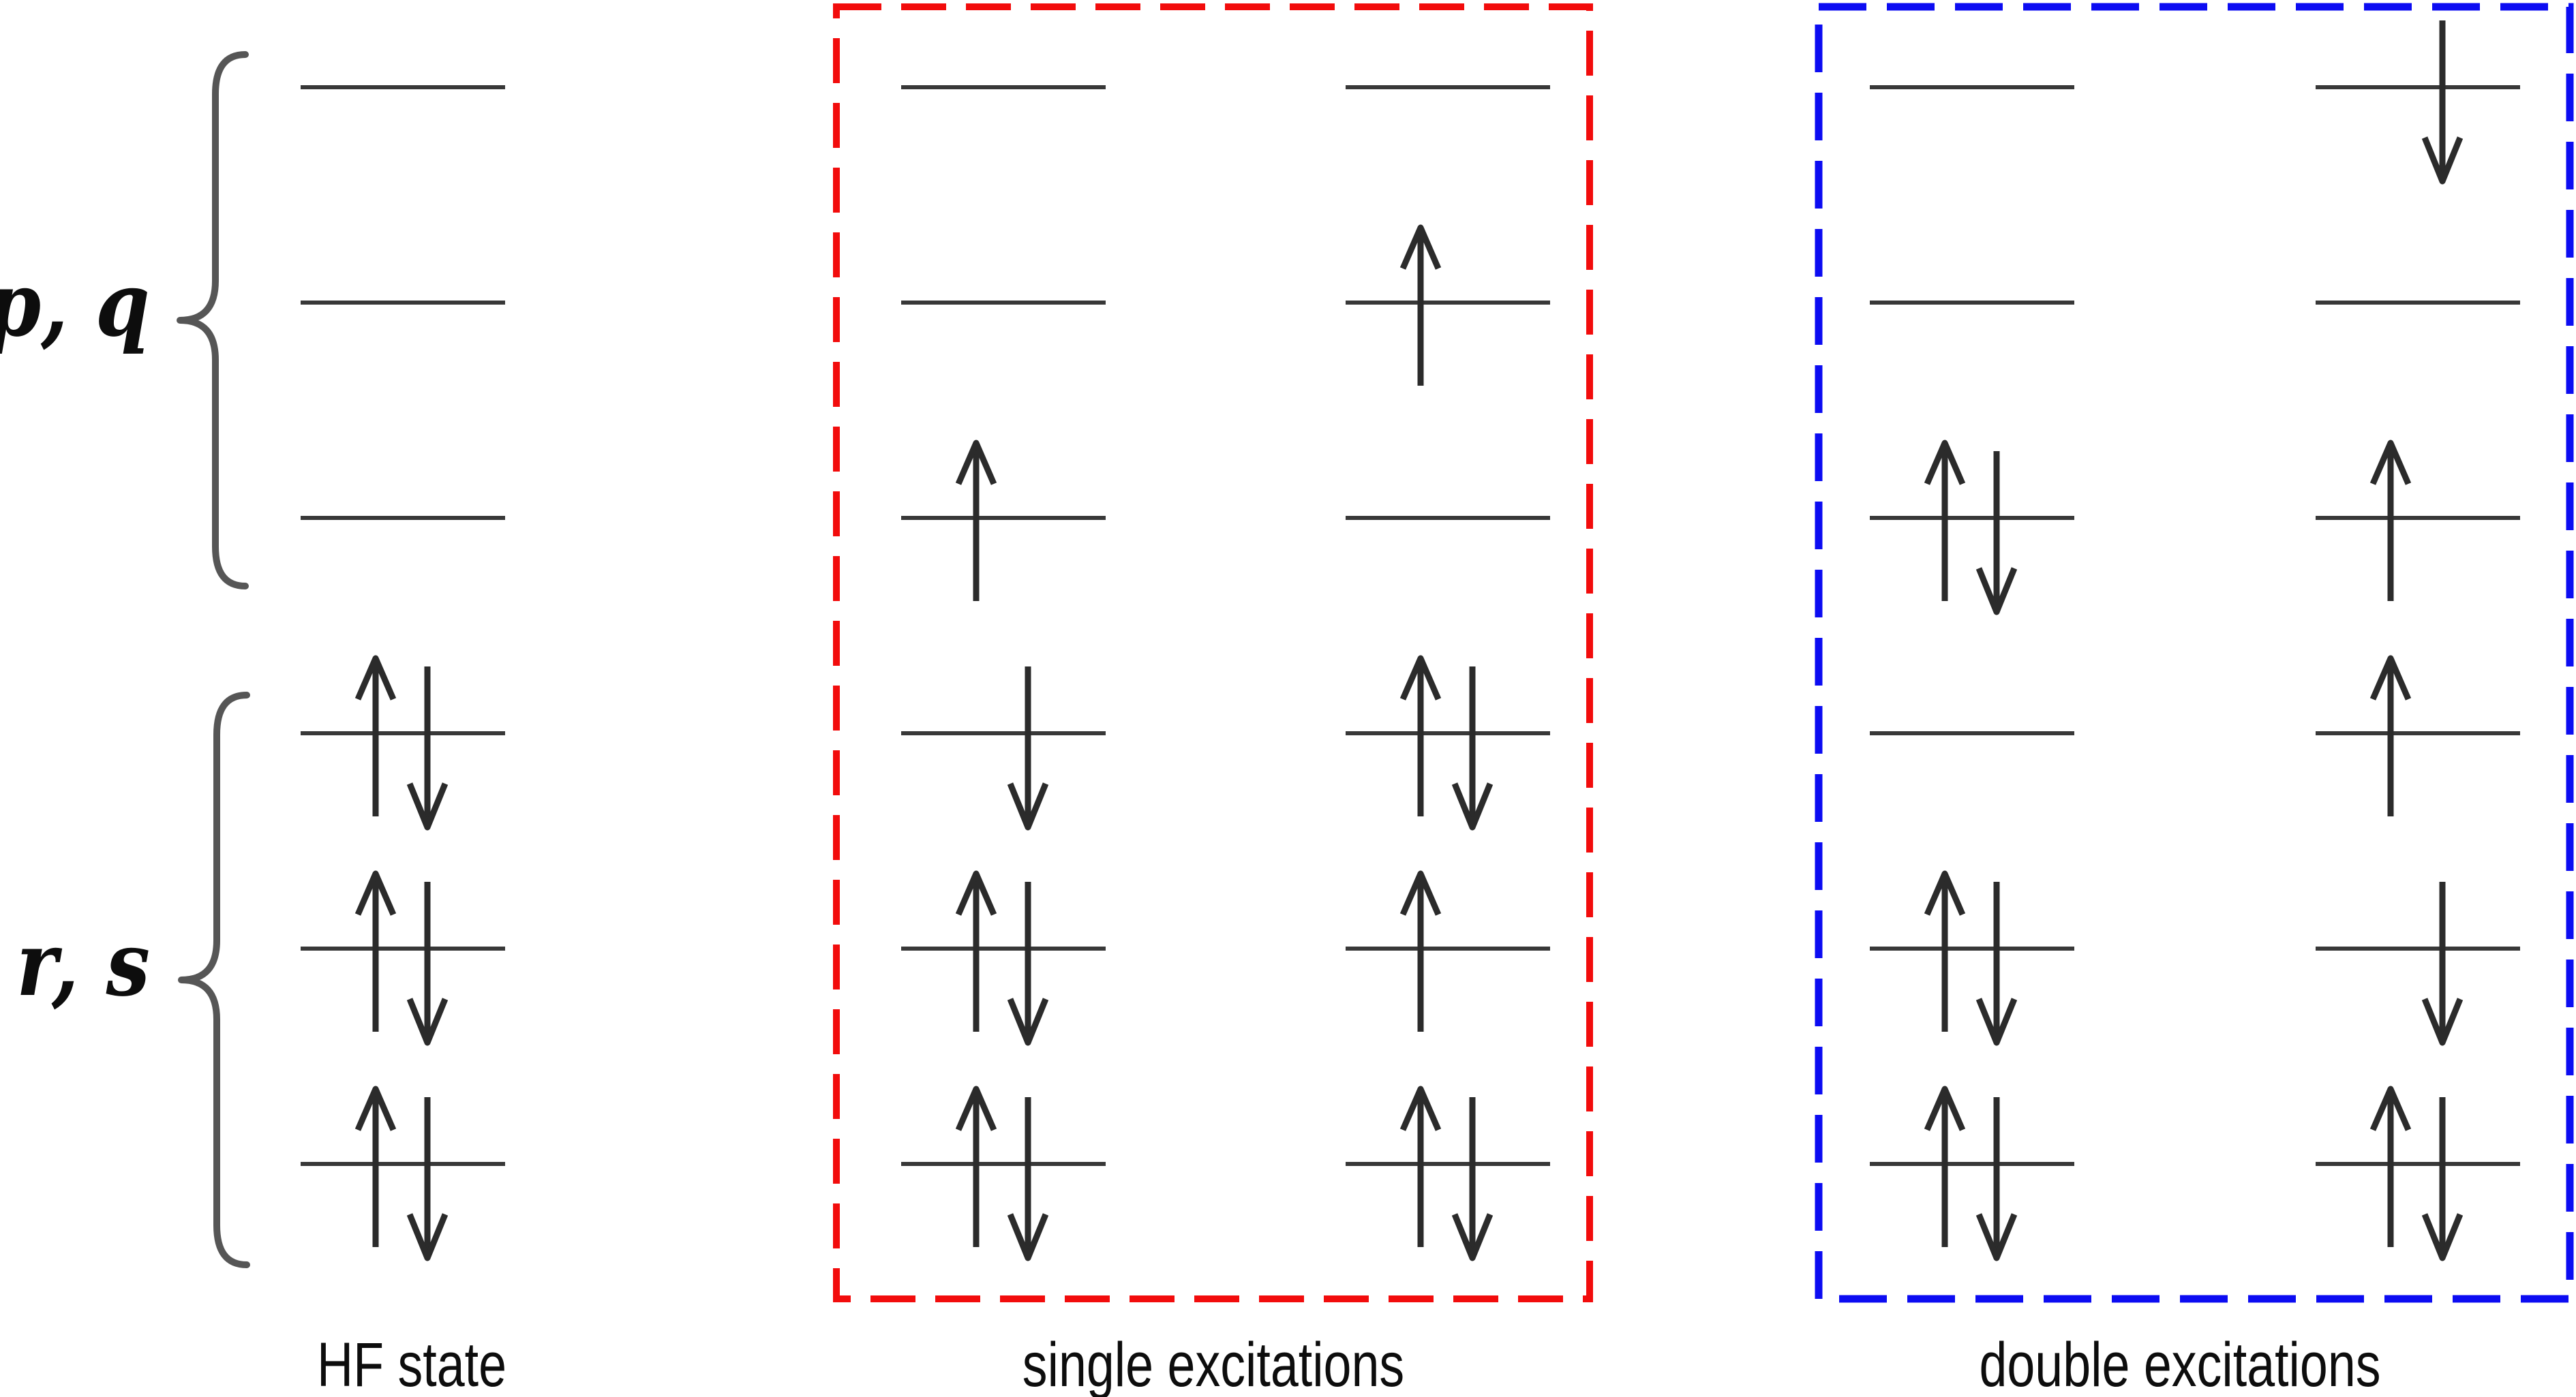  I want to click on occupied-orbitals-brace, so click(214, 980).